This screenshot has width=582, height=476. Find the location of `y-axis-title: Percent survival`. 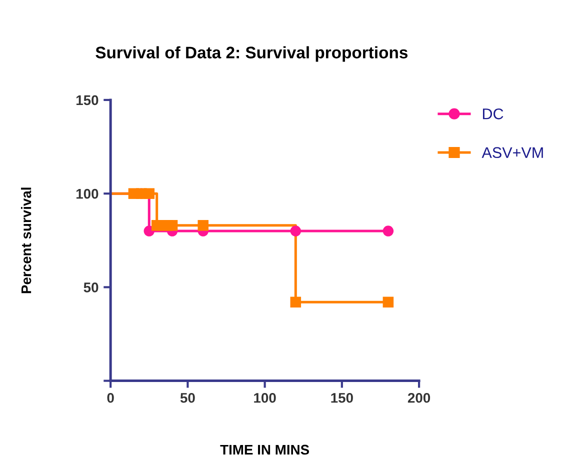

y-axis-title: Percent survival is located at coordinates (26, 241).